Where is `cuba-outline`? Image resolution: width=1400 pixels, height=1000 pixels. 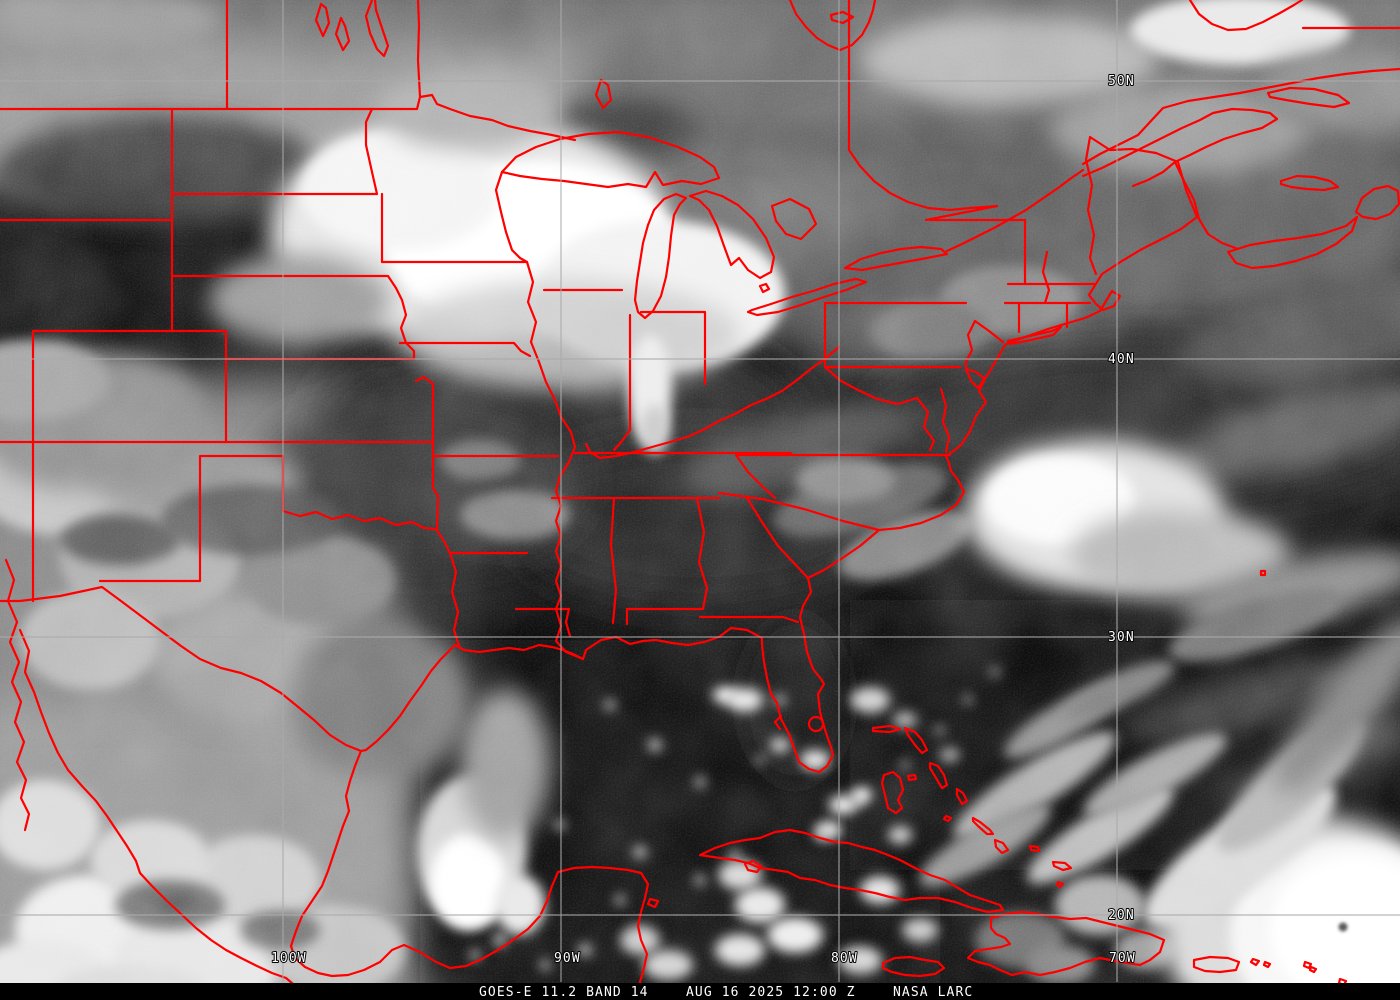 cuba-outline is located at coordinates (851, 871).